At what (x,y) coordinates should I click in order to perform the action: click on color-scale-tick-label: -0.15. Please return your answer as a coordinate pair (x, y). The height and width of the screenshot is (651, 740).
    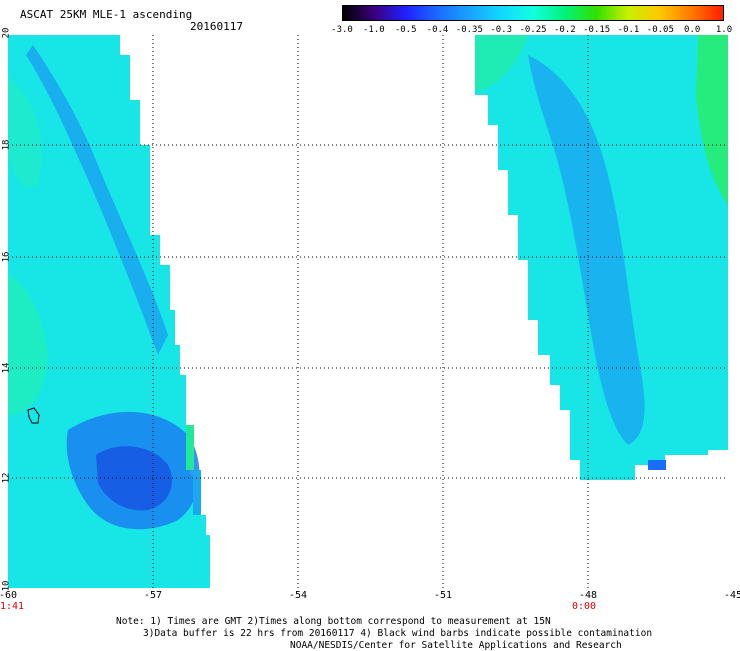
    Looking at the image, I should click on (597, 30).